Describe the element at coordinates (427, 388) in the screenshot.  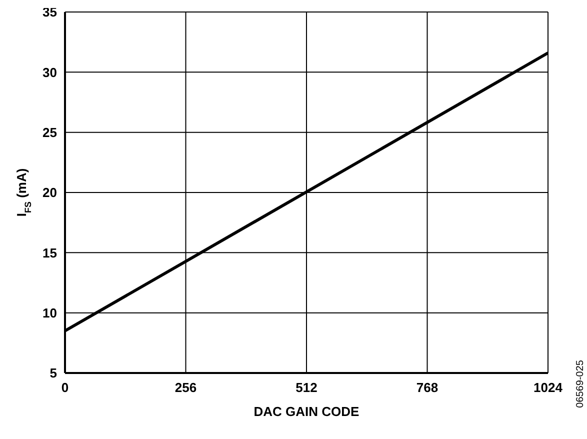
I see `x-tick-label: 768` at that location.